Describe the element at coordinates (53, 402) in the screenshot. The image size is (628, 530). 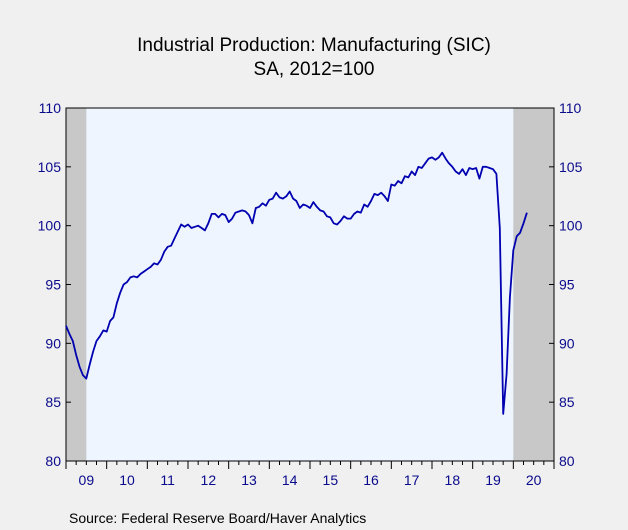
I see `y-tick-label-left: 85` at that location.